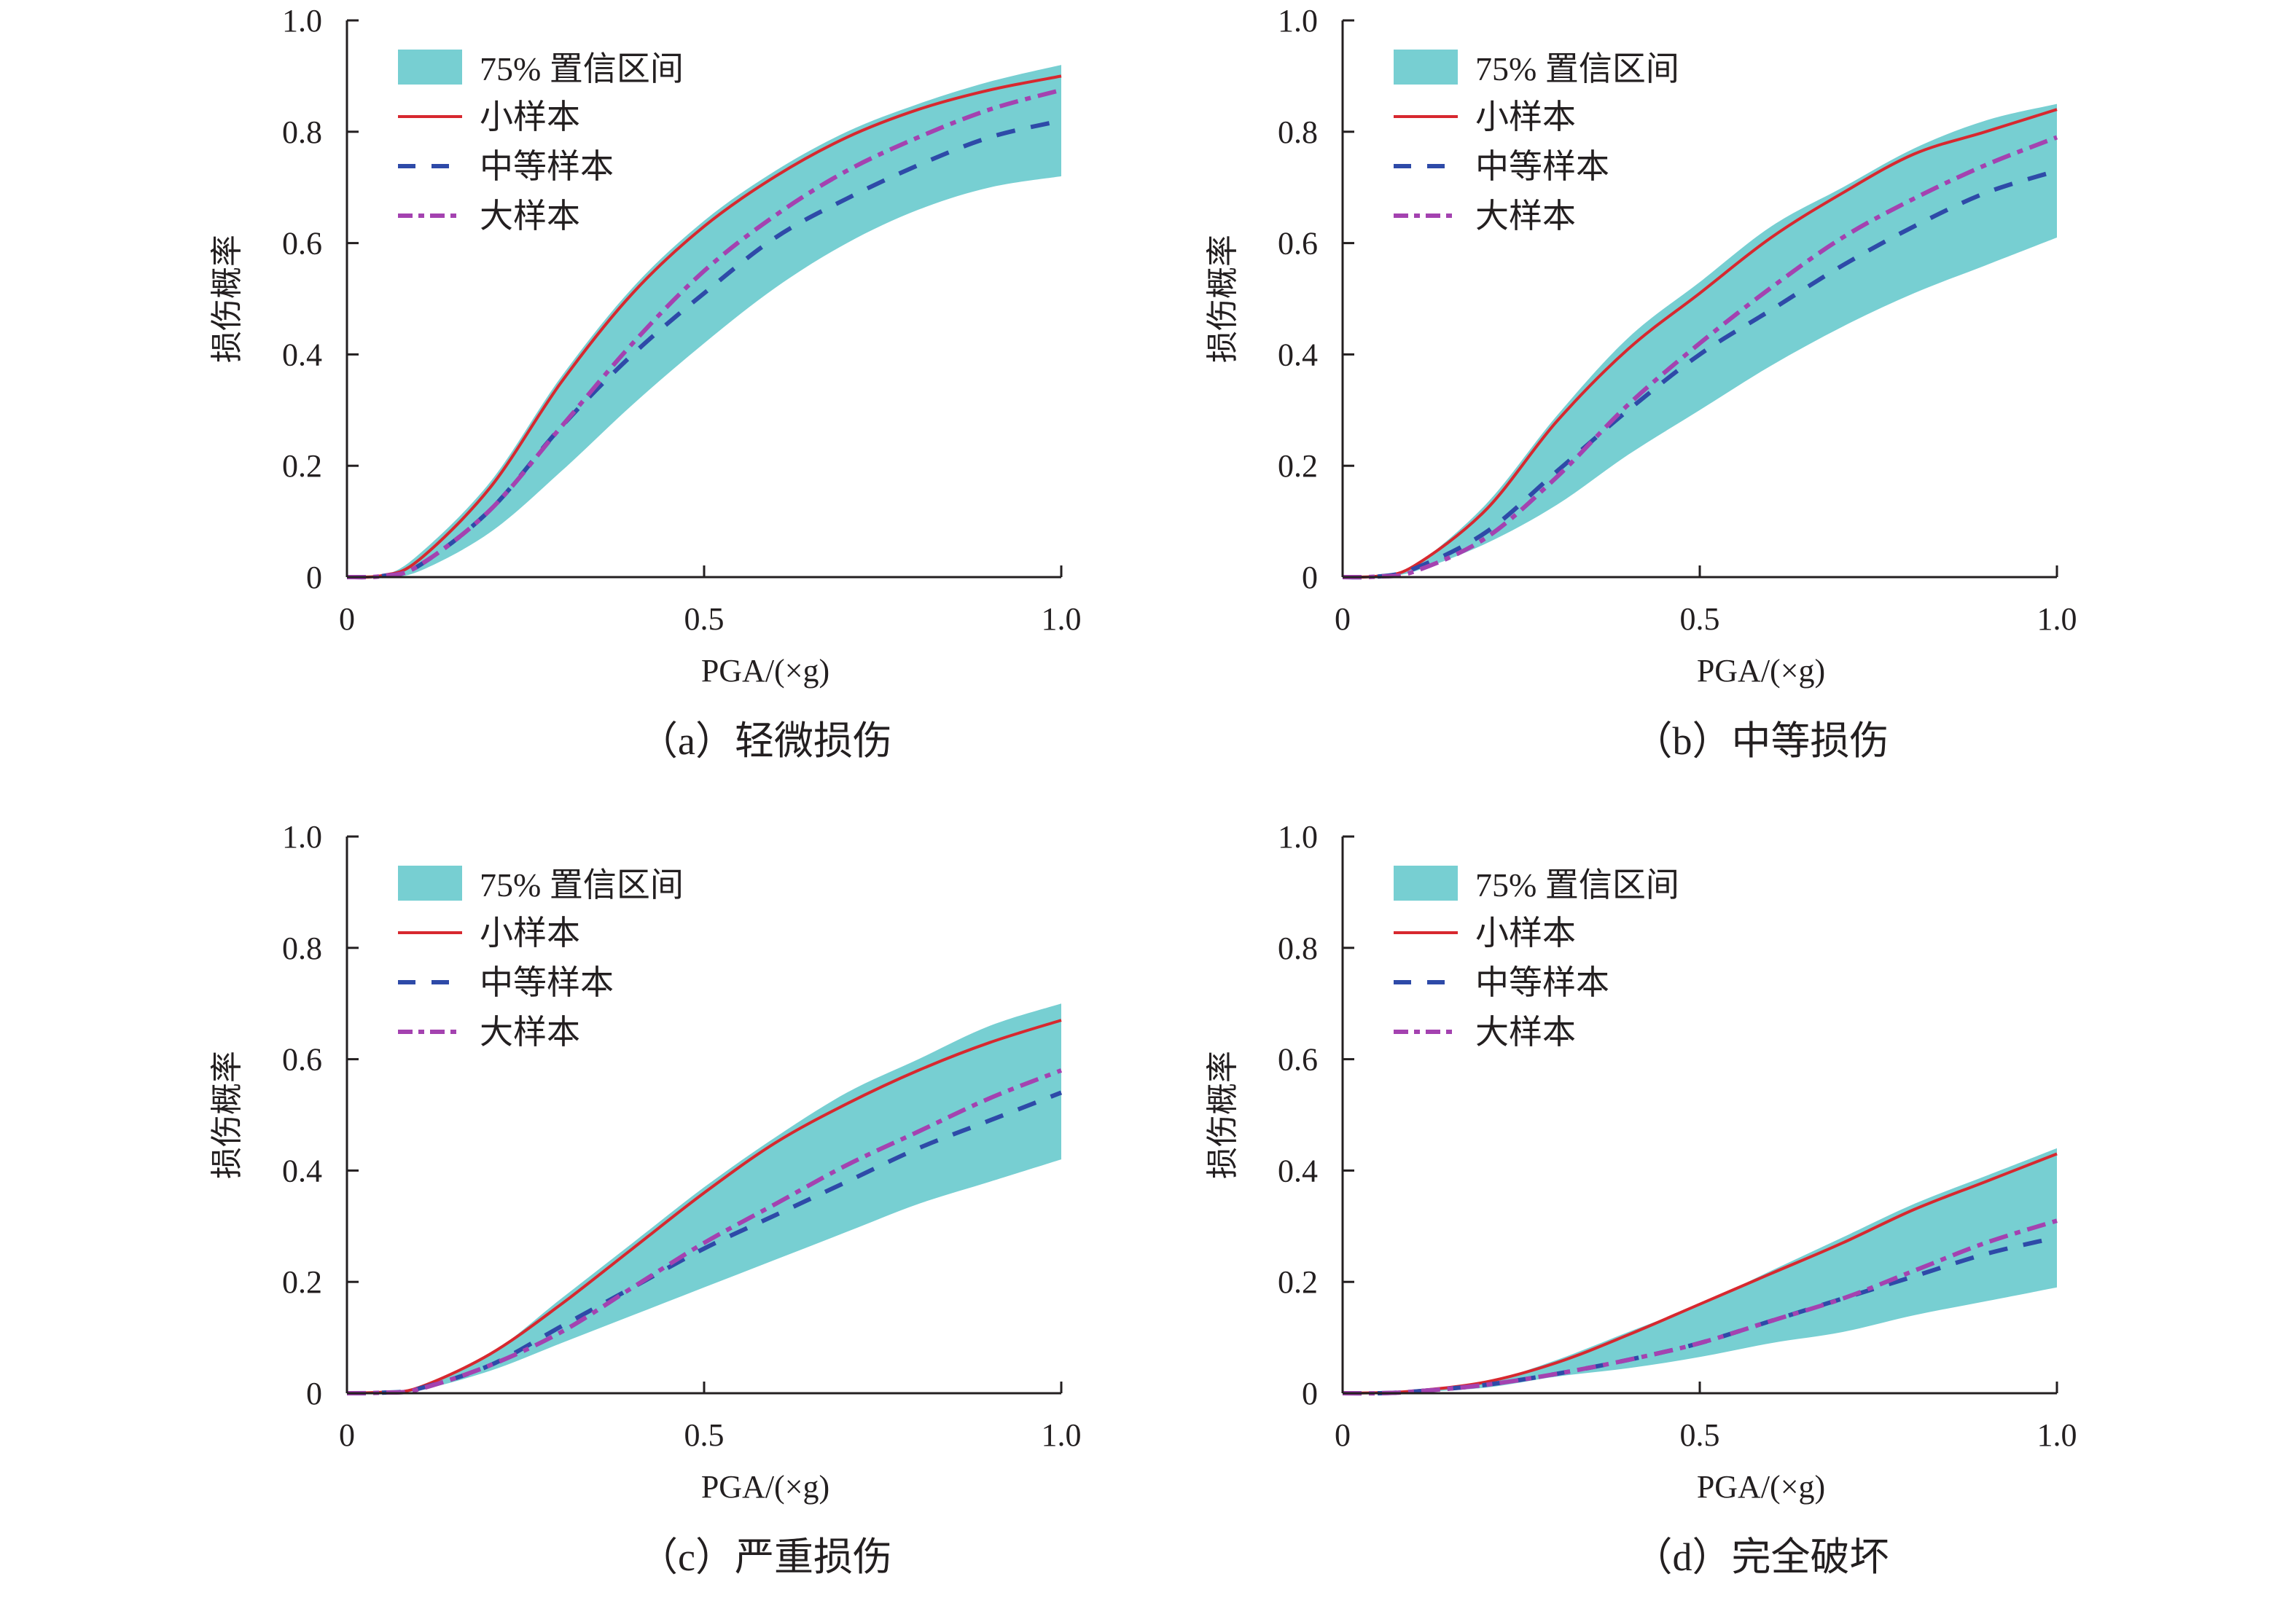 This screenshot has height=1606, width=2296. Describe the element at coordinates (1761, 741) in the screenshot. I see `panel-caption: （b）中等损伤` at that location.